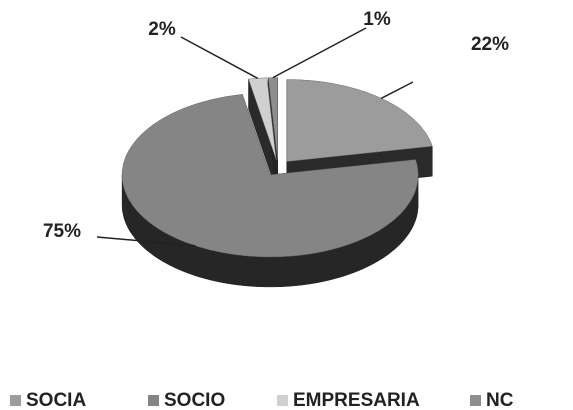 This screenshot has height=410, width=573. I want to click on data-label: 2%, so click(162, 29).